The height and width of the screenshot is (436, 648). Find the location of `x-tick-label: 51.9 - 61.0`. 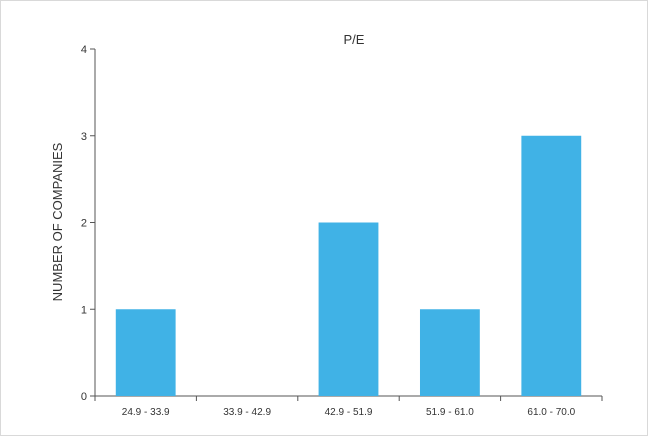

x-tick-label: 51.9 - 61.0 is located at coordinates (450, 412).